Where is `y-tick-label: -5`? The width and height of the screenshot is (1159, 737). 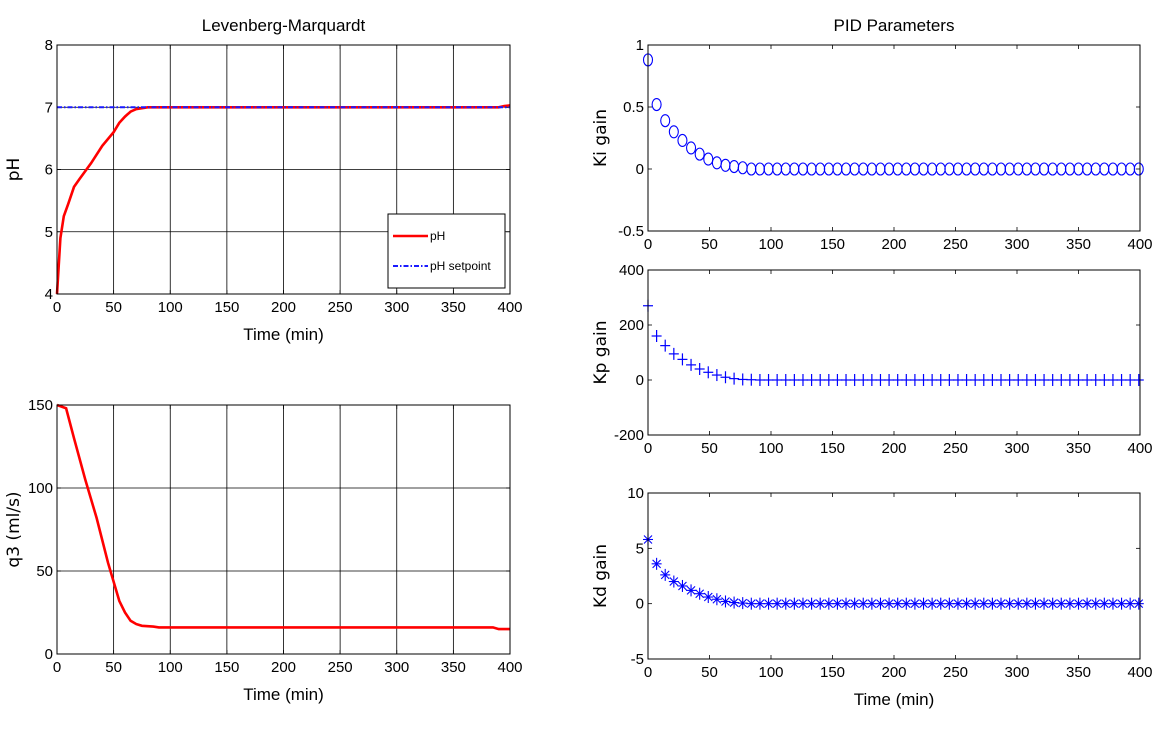
y-tick-label: -5 is located at coordinates (637, 659).